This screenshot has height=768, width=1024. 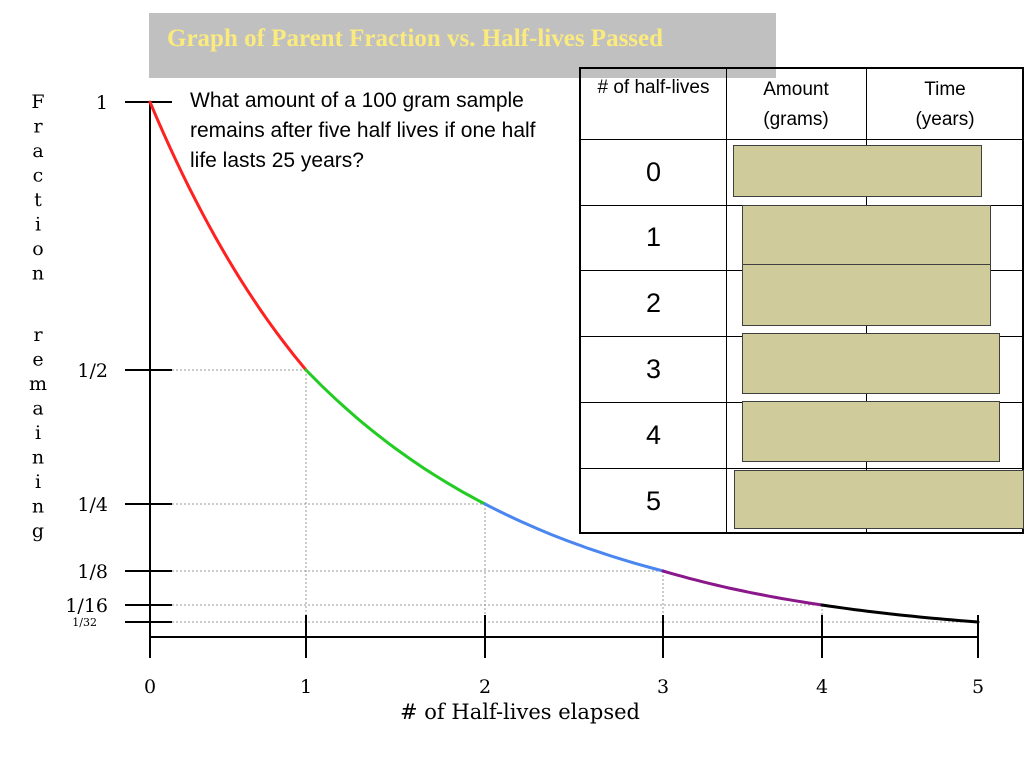 I want to click on y-axis-label-letter: g, so click(x=38, y=531).